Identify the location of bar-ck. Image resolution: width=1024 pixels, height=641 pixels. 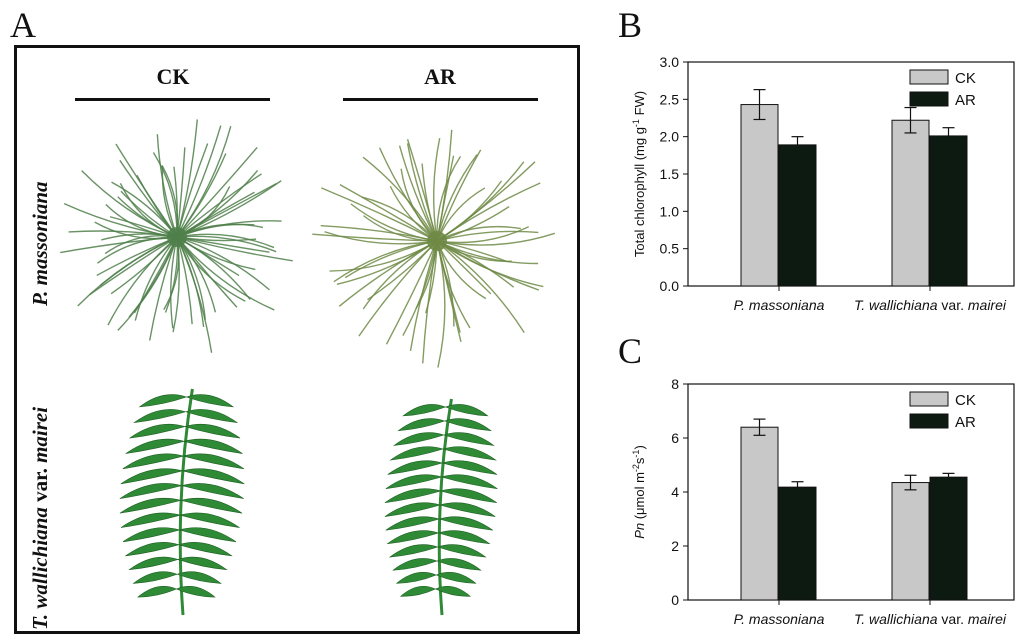
(910, 541).